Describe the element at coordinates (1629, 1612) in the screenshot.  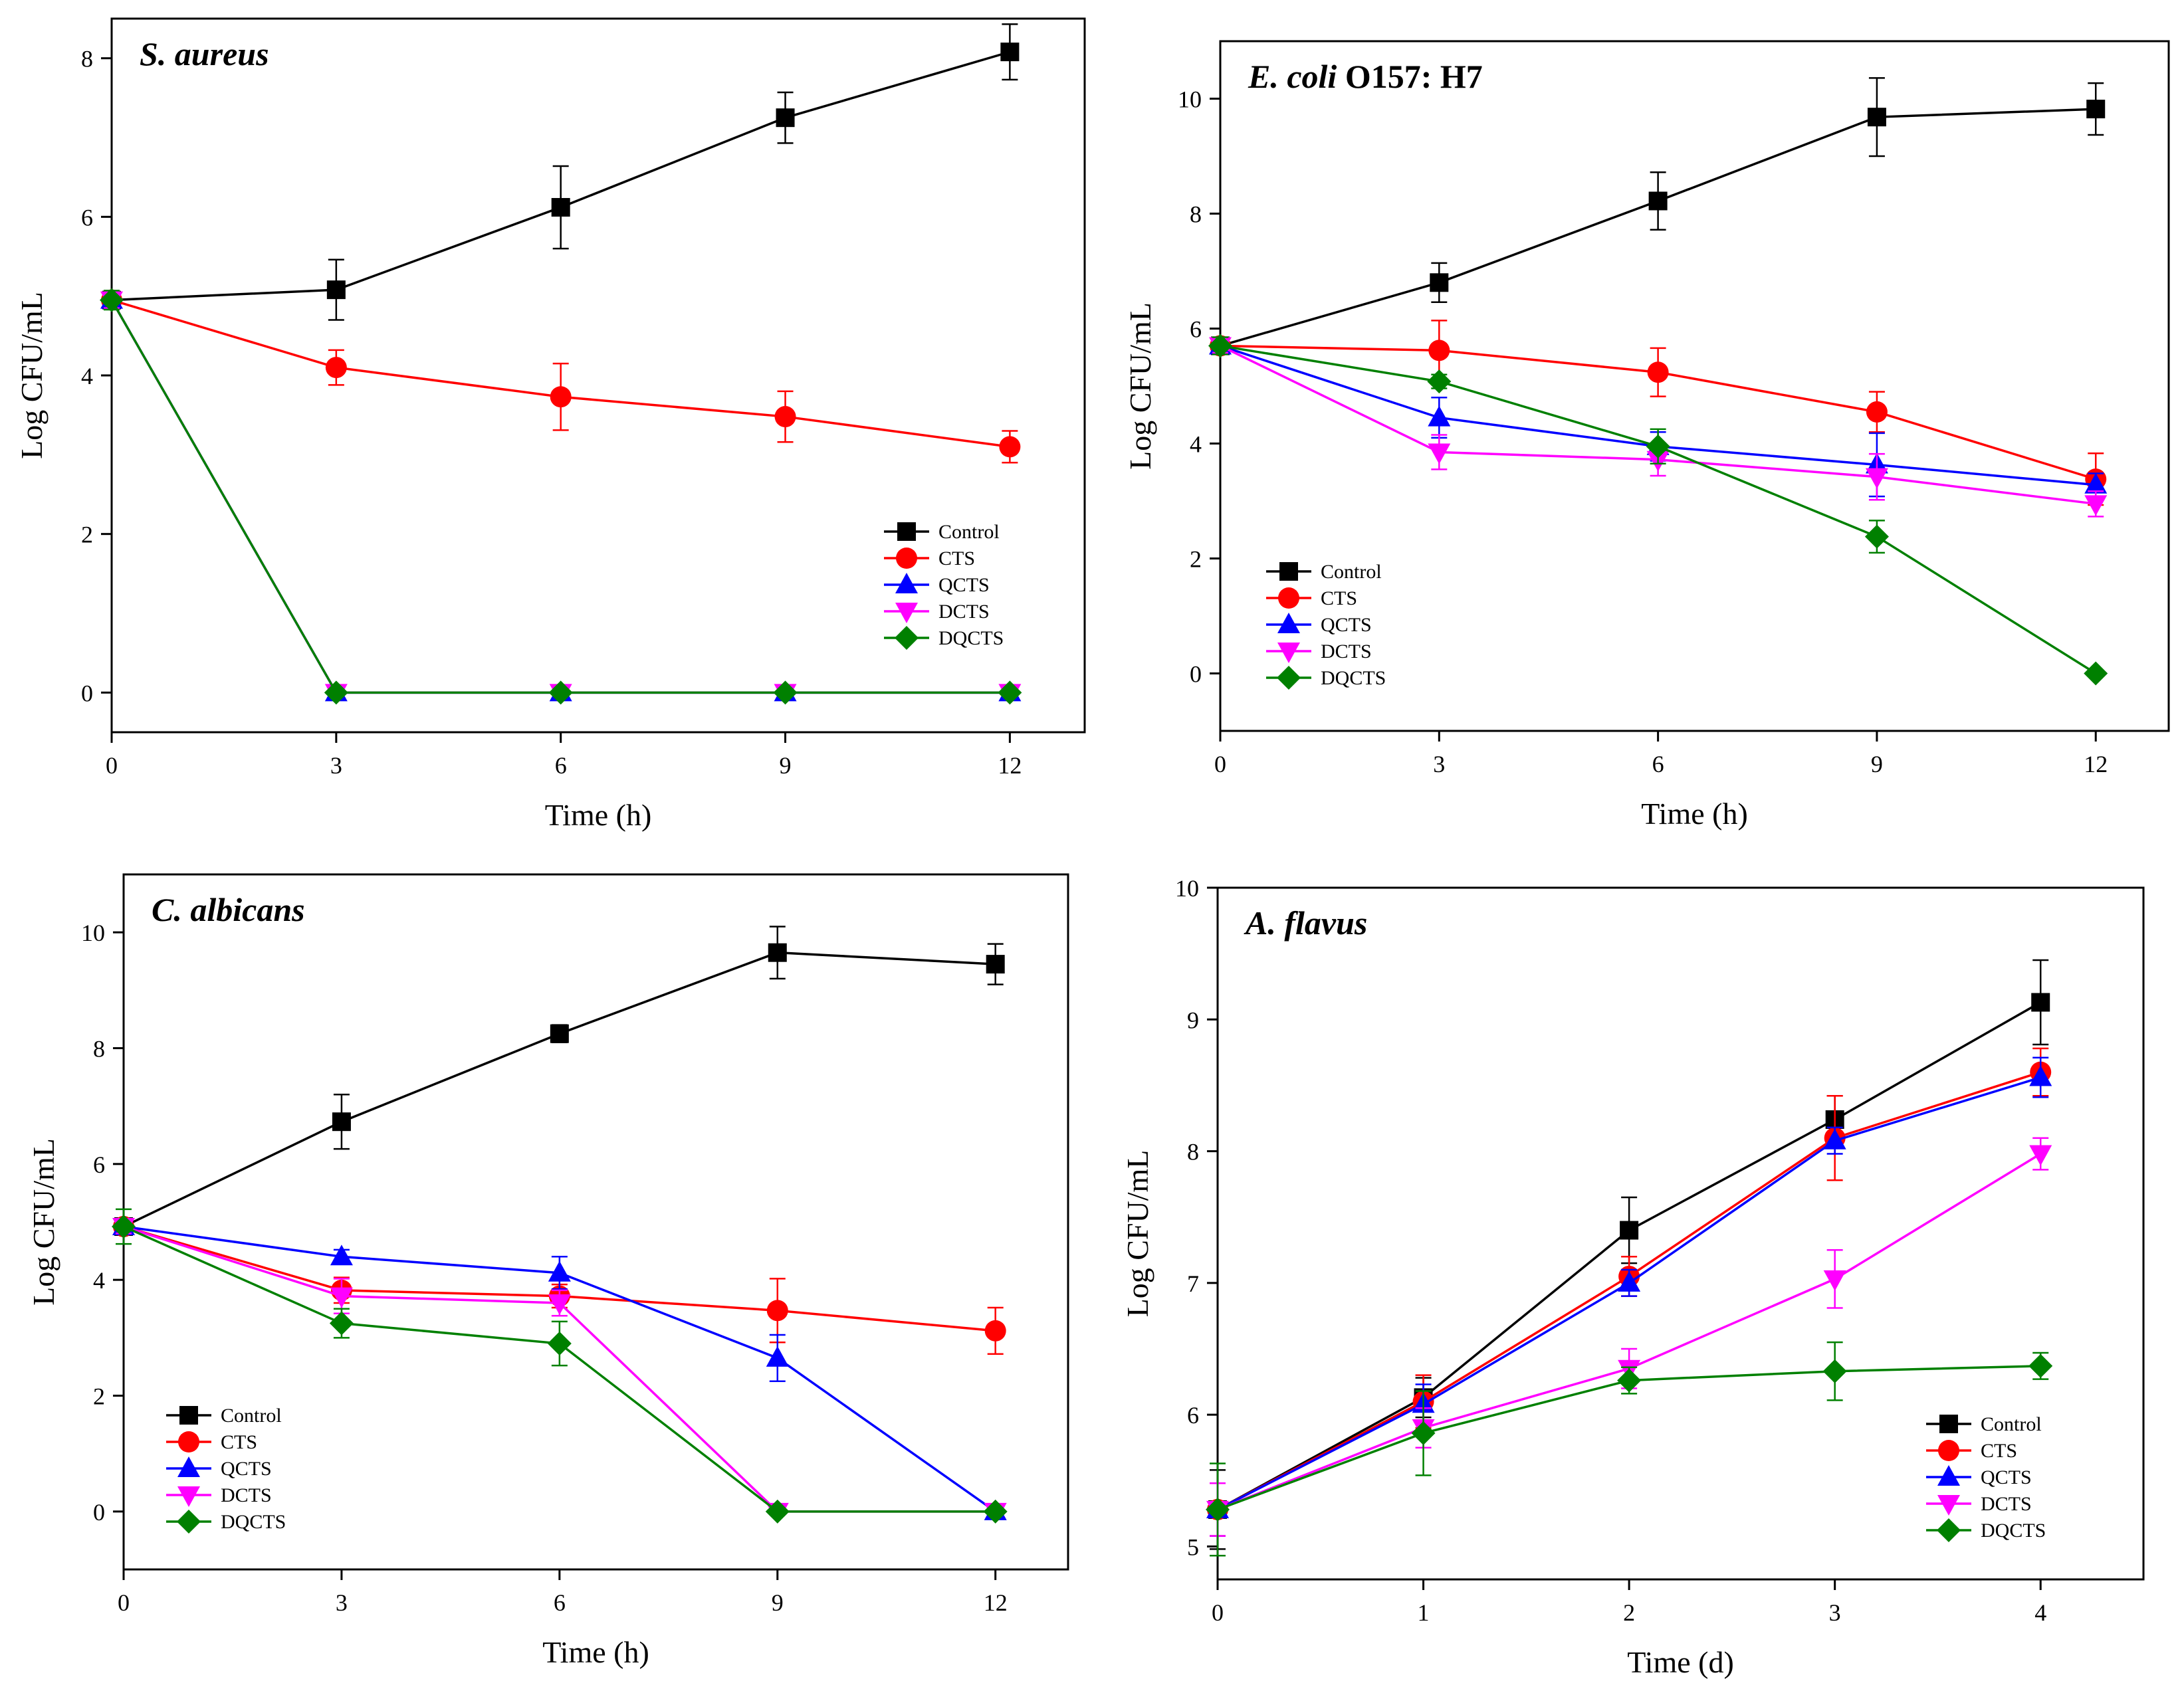
I see `x-tick-label: 2` at that location.